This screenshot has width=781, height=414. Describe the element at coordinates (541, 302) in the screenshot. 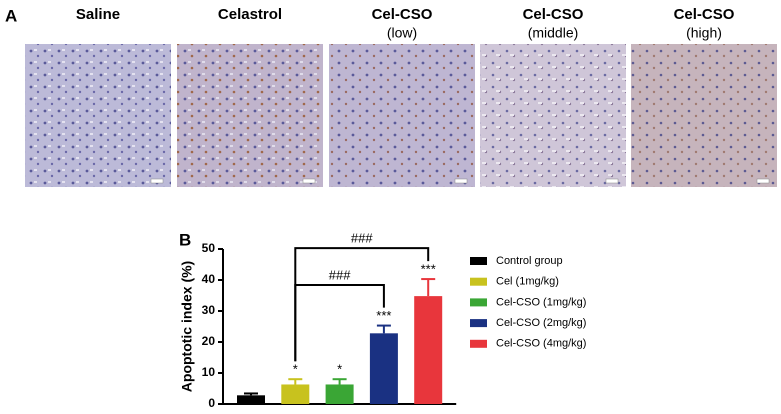

I see `legend-label: Cel-CSO (1mg/kg)` at that location.